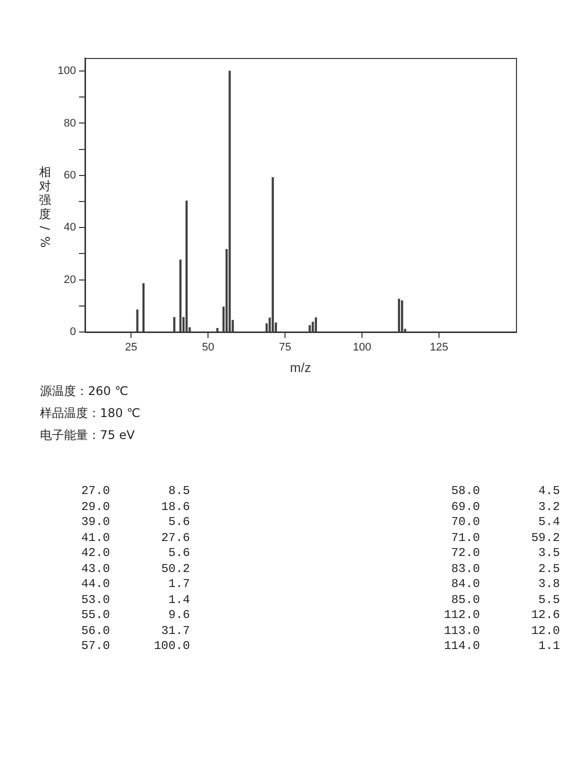 The height and width of the screenshot is (773, 570). What do you see at coordinates (95, 616) in the screenshot?
I see `text: 55.0` at bounding box center [95, 616].